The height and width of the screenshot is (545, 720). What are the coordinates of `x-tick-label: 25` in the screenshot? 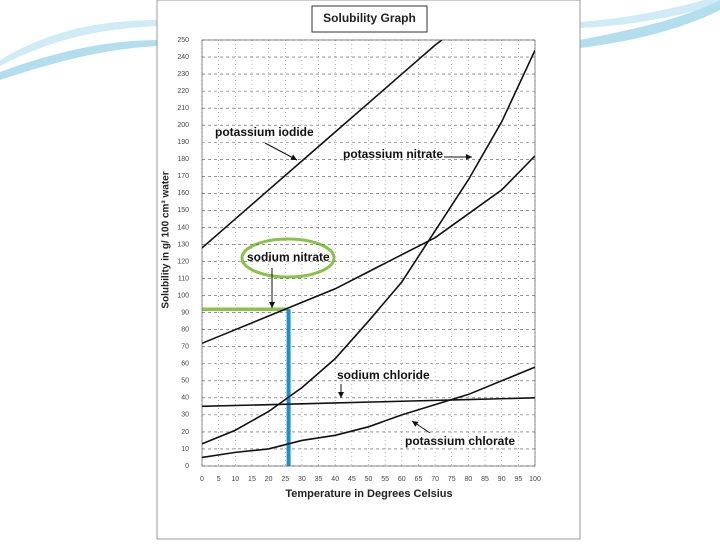 It's located at (285, 479).